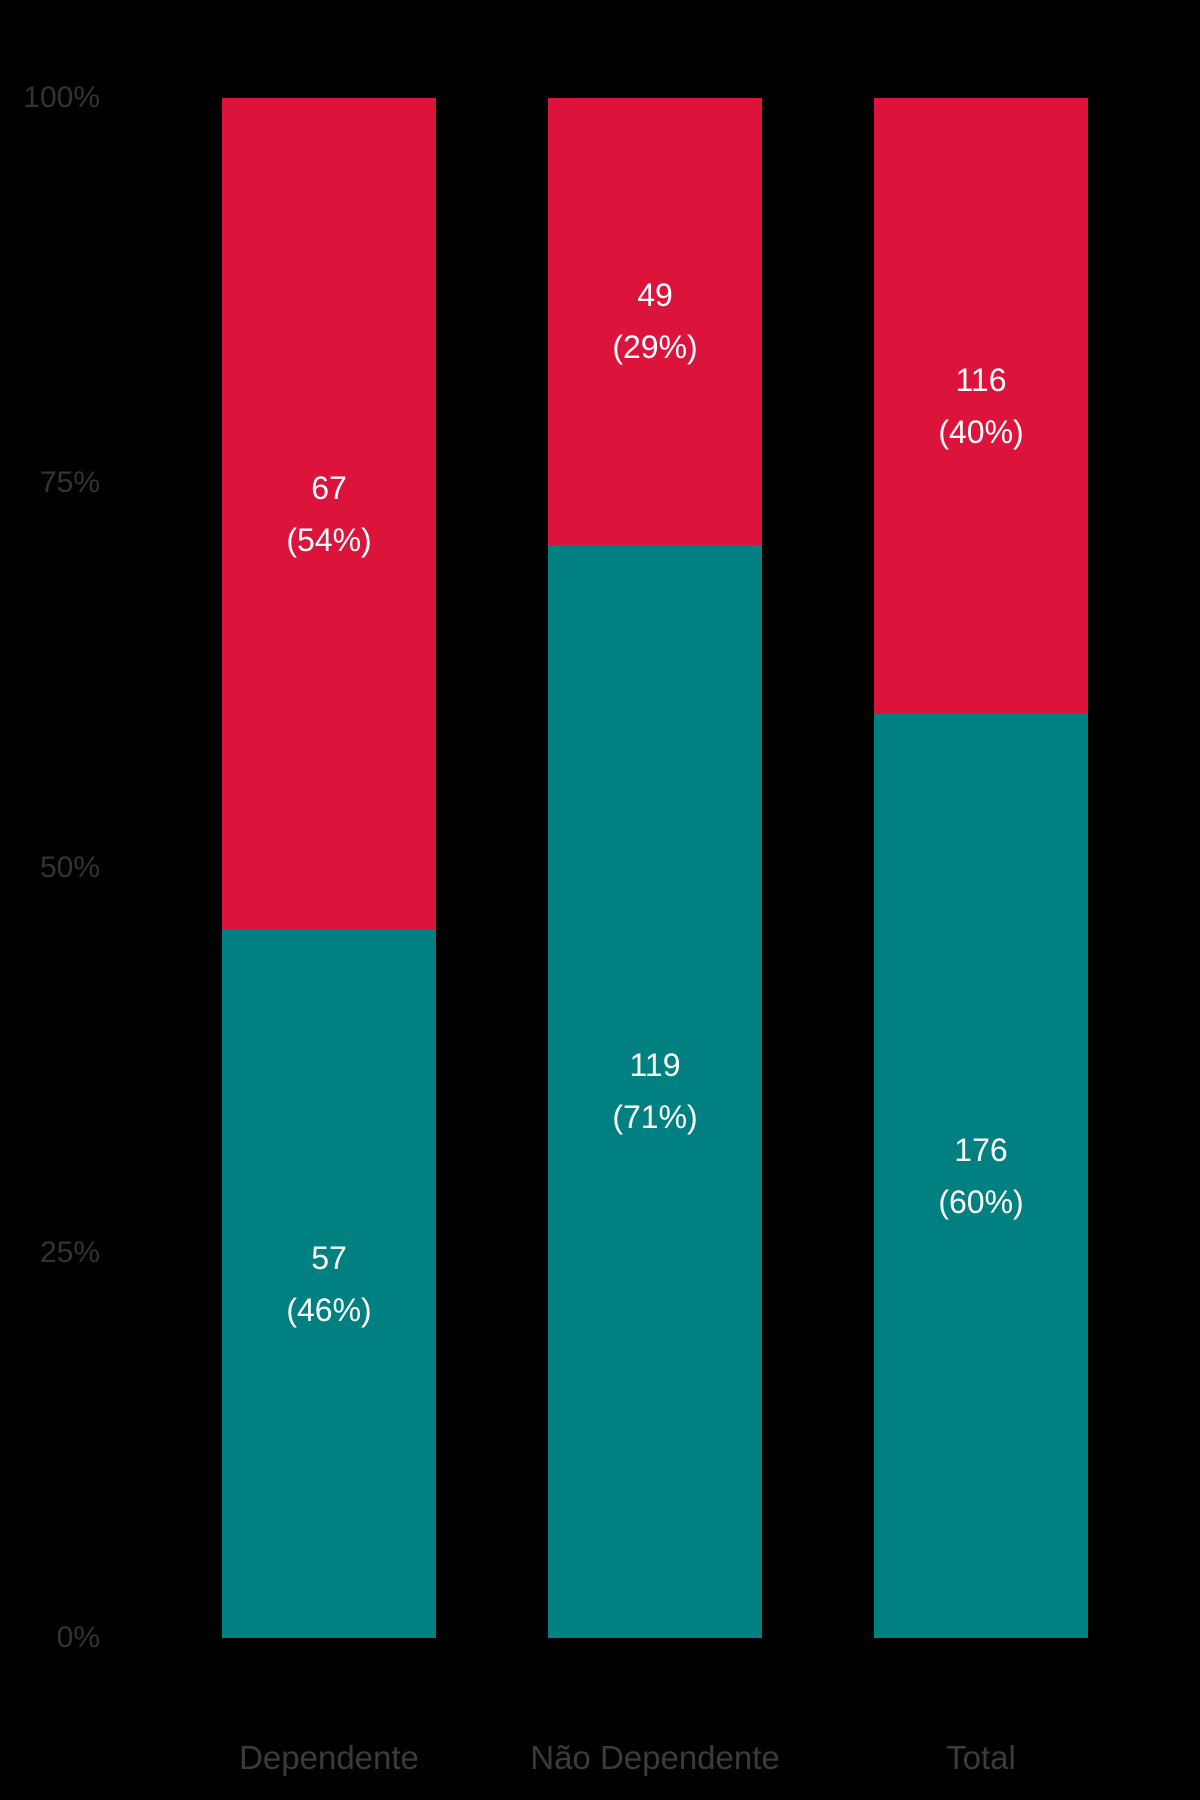 This screenshot has height=1800, width=1200. I want to click on category-label-1: Não Dependente, so click(655, 1757).